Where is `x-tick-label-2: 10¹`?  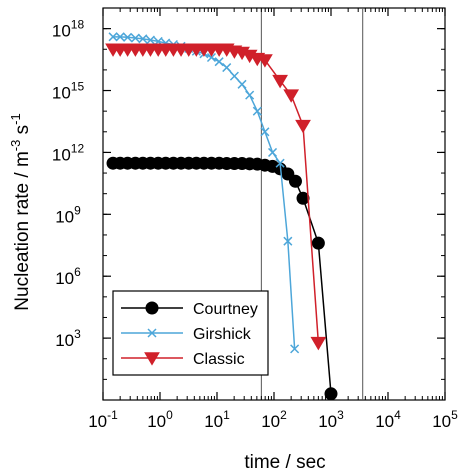 x-tick-label-2: 10¹ is located at coordinates (217, 419).